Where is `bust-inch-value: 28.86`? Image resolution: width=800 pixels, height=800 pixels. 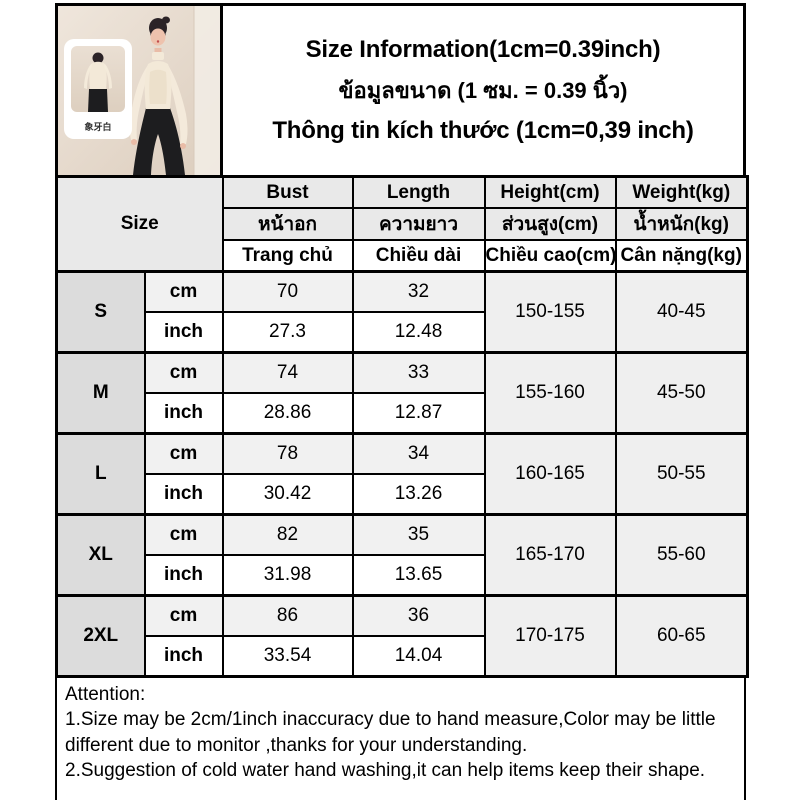
bust-inch-value: 28.86 is located at coordinates (287, 413).